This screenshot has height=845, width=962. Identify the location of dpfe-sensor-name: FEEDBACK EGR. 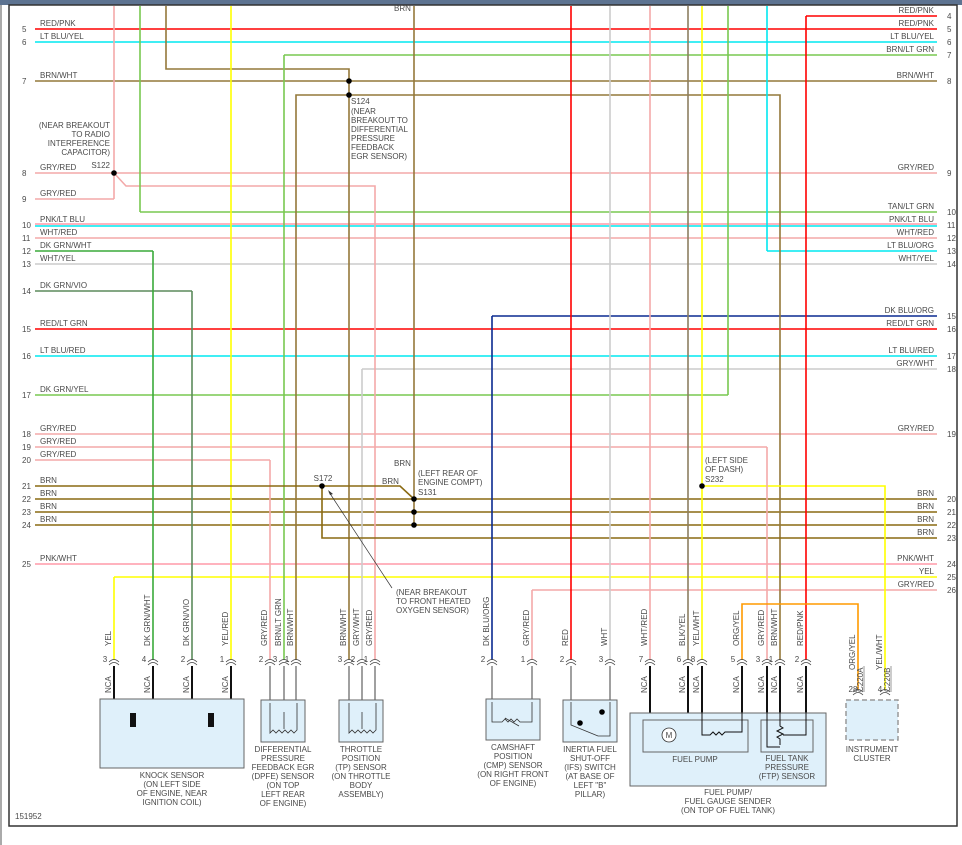
(283, 767).